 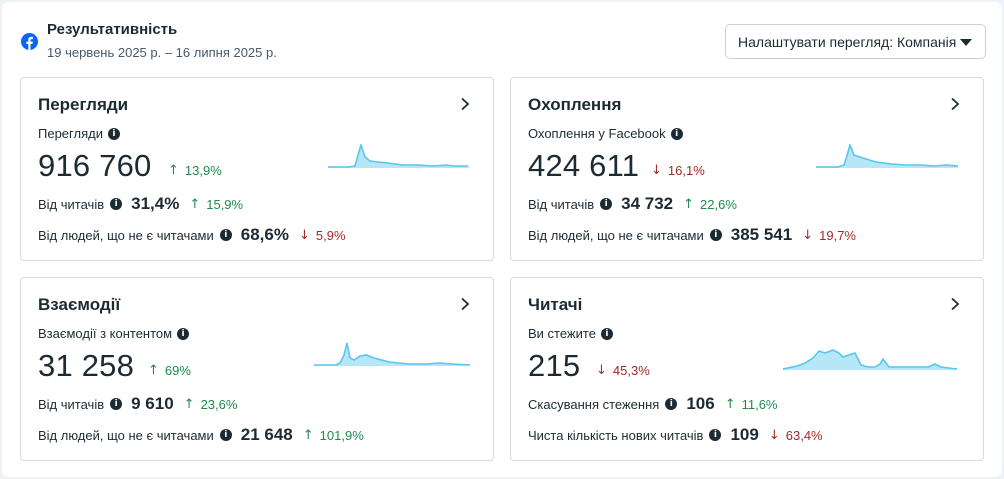 What do you see at coordinates (616, 435) in the screenshot?
I see `breakdown-label: Чиста кількість нових читачів` at bounding box center [616, 435].